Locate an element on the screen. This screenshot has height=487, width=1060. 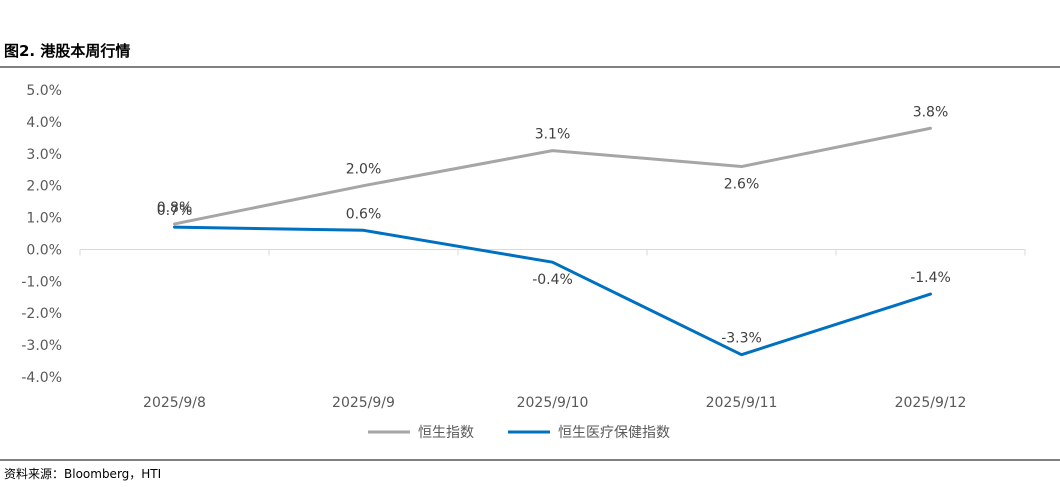
data-label: -0.4% is located at coordinates (552, 280).